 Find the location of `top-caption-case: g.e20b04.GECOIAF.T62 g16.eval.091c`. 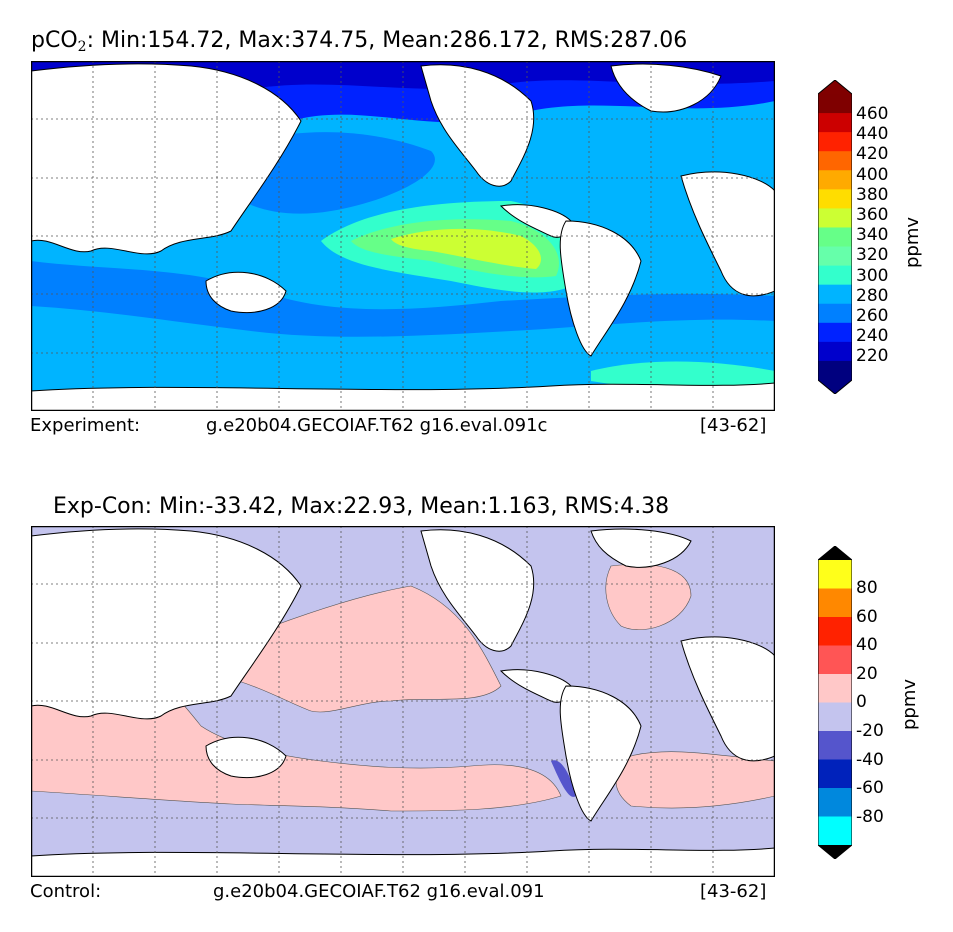

top-caption-case: g.e20b04.GECOIAF.T62 g16.eval.091c is located at coordinates (377, 425).